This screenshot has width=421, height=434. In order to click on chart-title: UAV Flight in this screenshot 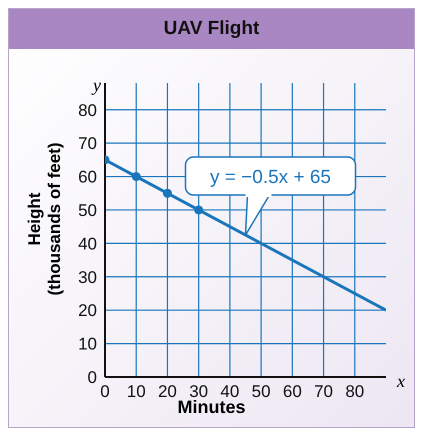, I will do `click(211, 29)`.